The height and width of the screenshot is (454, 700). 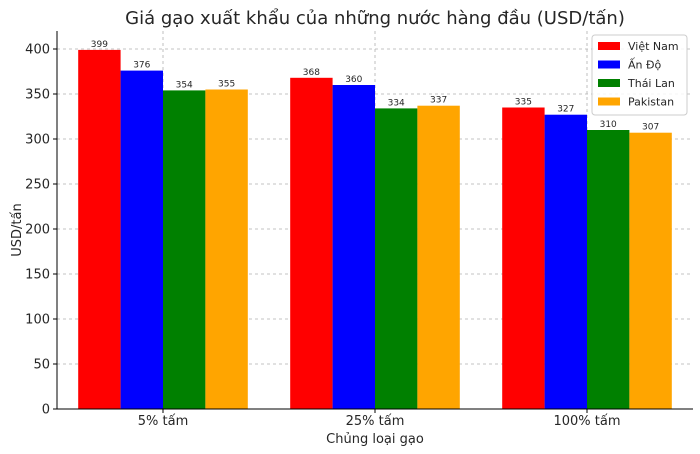 I want to click on y-tick-label: 0, so click(x=46, y=410).